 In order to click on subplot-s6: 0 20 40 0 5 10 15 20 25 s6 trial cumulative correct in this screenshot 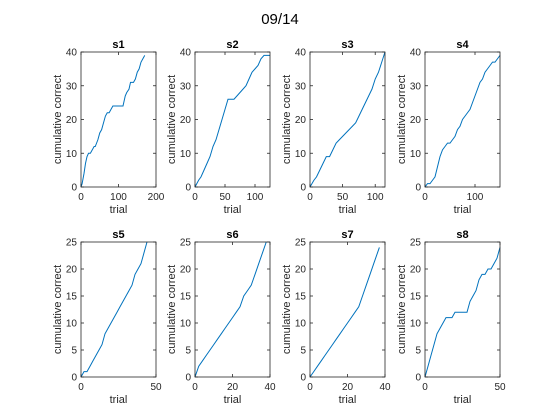, I will do `click(221, 317)`.